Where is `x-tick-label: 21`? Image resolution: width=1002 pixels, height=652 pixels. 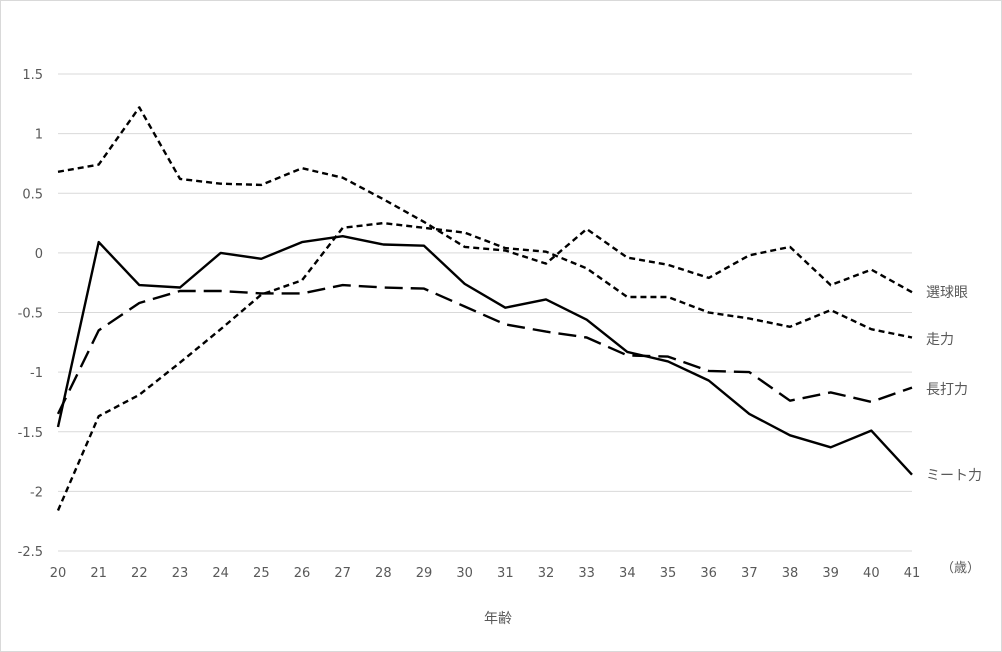 x-tick-label: 21 is located at coordinates (98, 573).